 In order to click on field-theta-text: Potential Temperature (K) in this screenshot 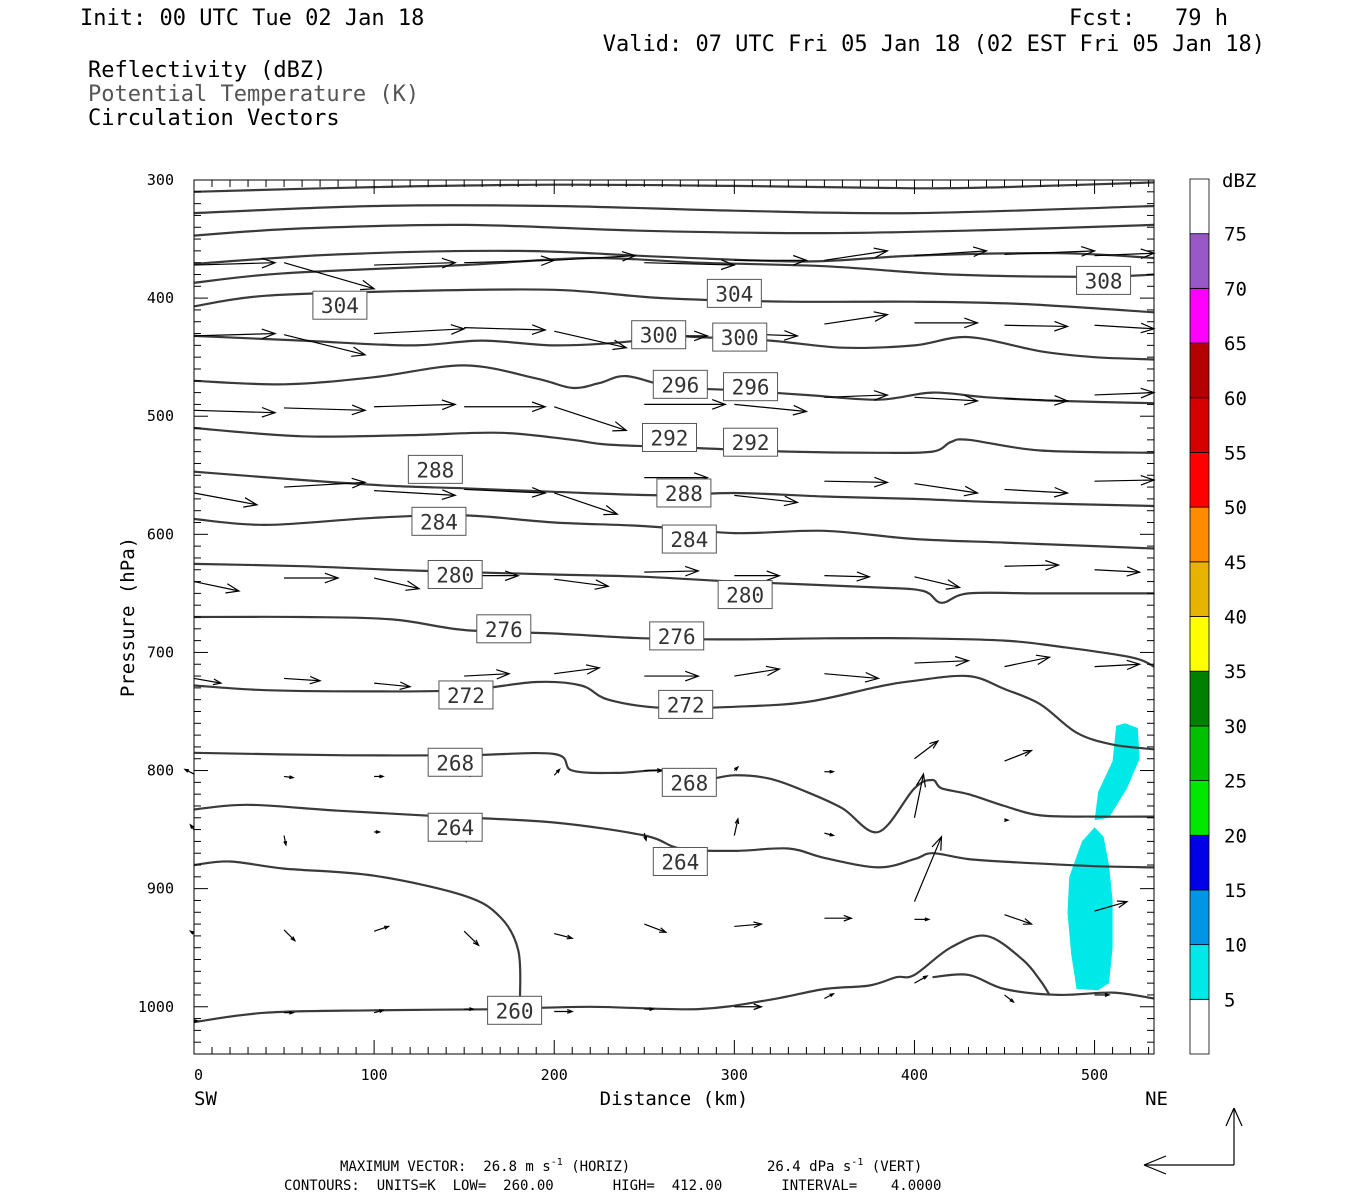, I will do `click(253, 94)`.